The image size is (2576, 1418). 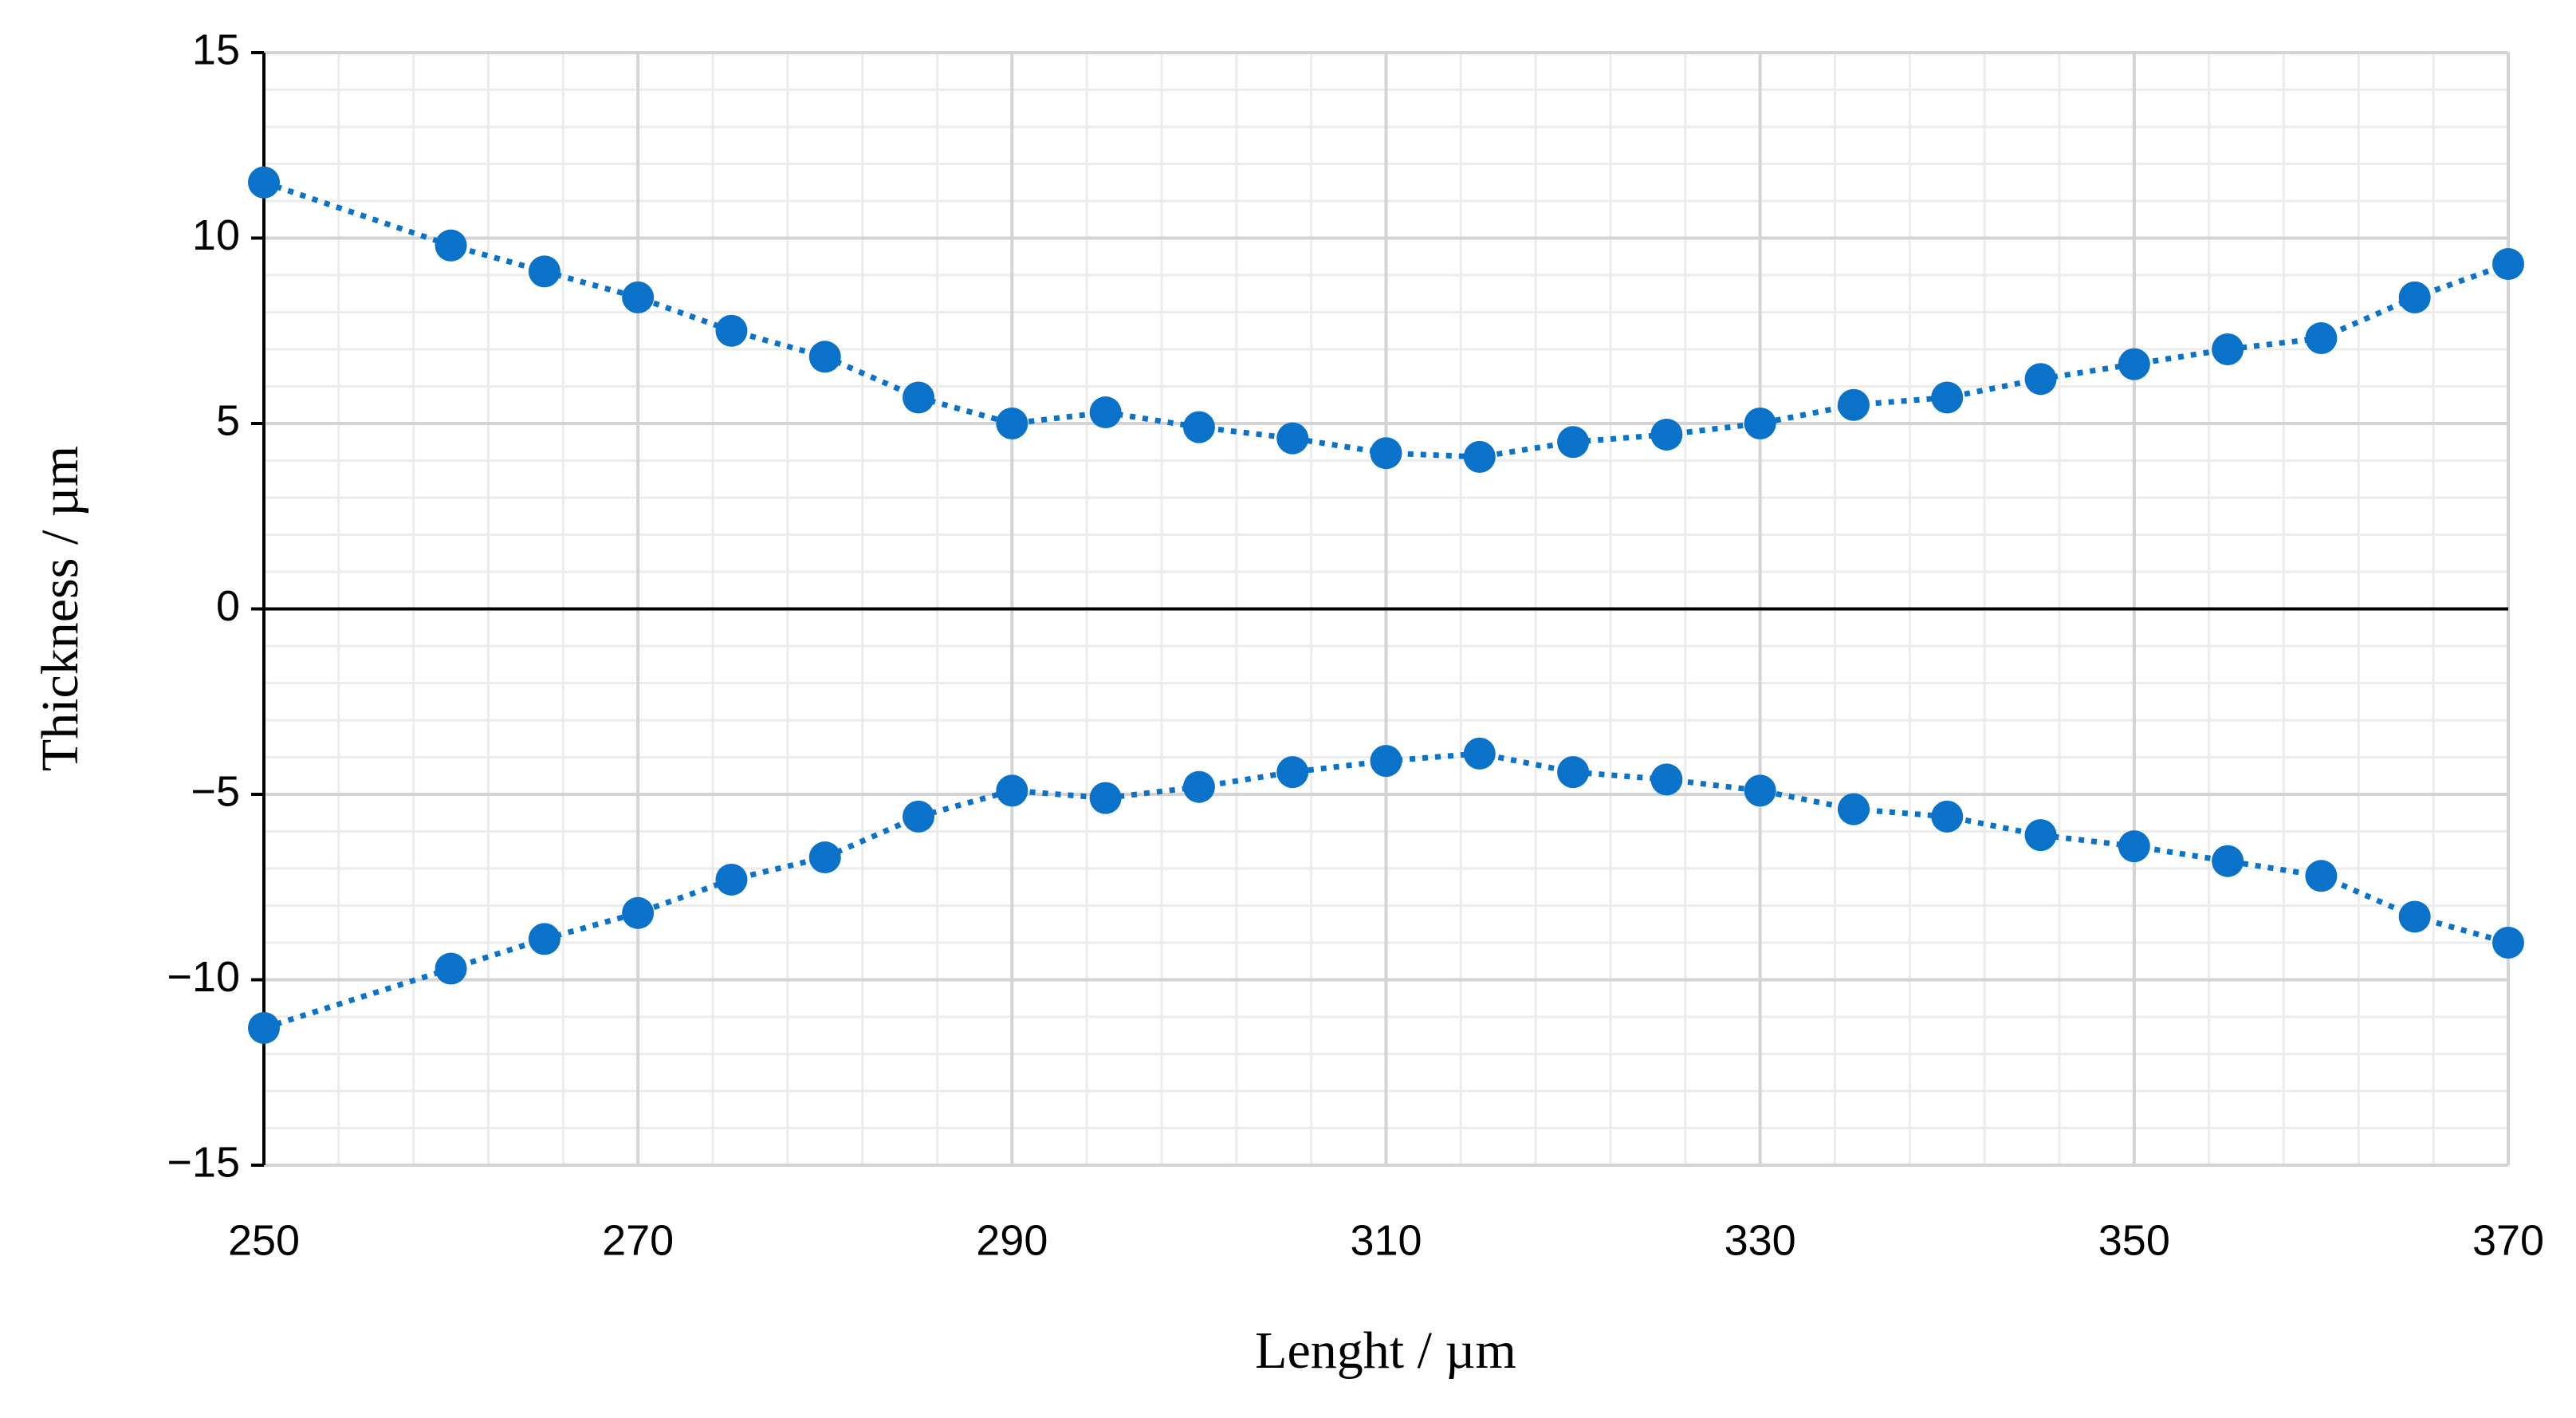 What do you see at coordinates (1761, 1240) in the screenshot?
I see `x-tick-label: 330` at bounding box center [1761, 1240].